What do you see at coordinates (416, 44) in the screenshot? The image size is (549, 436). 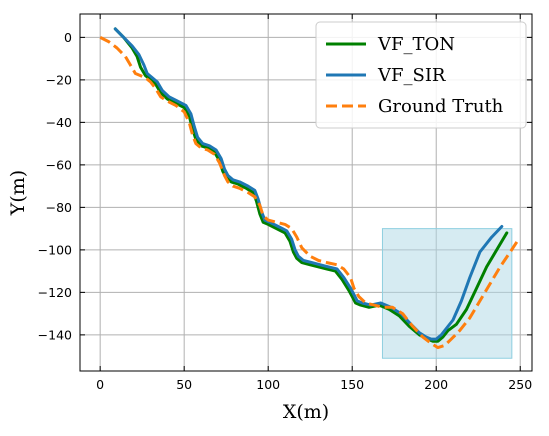 I see `legend-label-vf-ton: VF_TON` at bounding box center [416, 44].